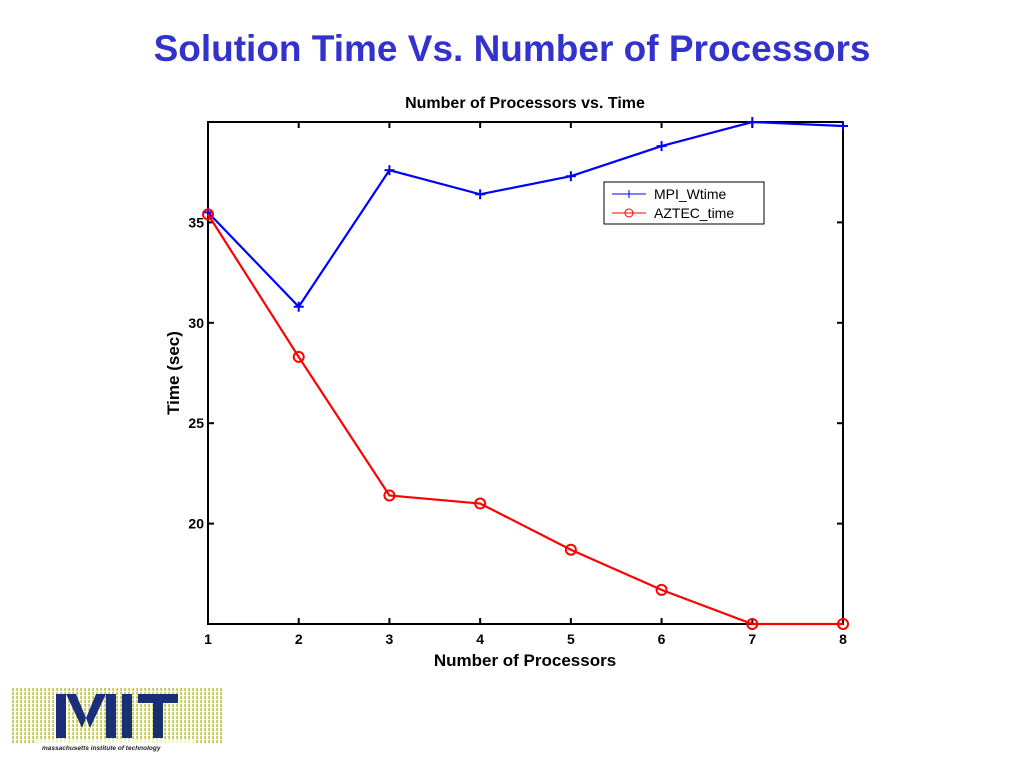 The height and width of the screenshot is (768, 1024). Describe the element at coordinates (525, 103) in the screenshot. I see `chart-title: Number of Processors vs. Time` at that location.